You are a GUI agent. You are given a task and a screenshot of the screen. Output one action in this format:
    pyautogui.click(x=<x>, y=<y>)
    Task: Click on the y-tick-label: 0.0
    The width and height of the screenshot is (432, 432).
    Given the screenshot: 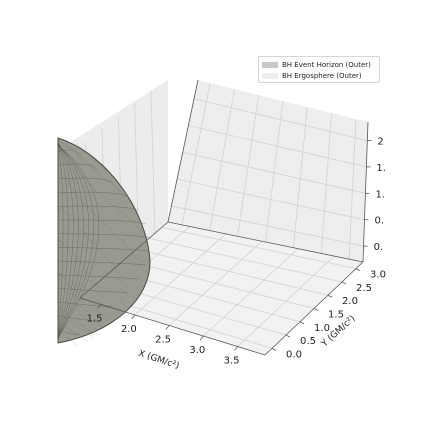 What is the action you would take?
    pyautogui.click(x=294, y=354)
    